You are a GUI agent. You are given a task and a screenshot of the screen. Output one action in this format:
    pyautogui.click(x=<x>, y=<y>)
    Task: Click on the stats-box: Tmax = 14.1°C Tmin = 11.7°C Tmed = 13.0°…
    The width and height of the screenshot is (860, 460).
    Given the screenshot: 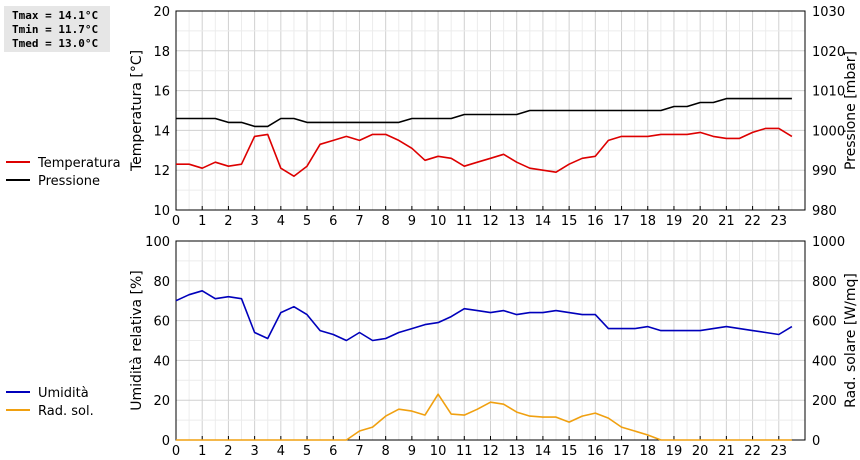 What is the action you would take?
    pyautogui.click(x=57, y=29)
    